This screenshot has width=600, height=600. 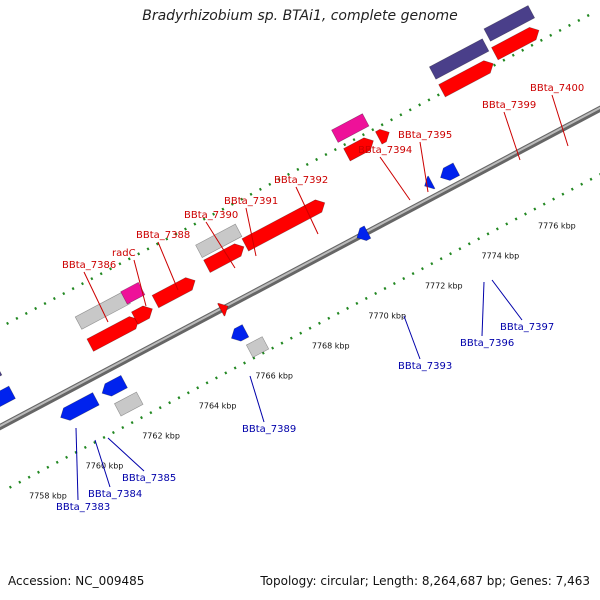 I want to click on kbp-tick-label: 7770 kbp, so click(x=387, y=315).